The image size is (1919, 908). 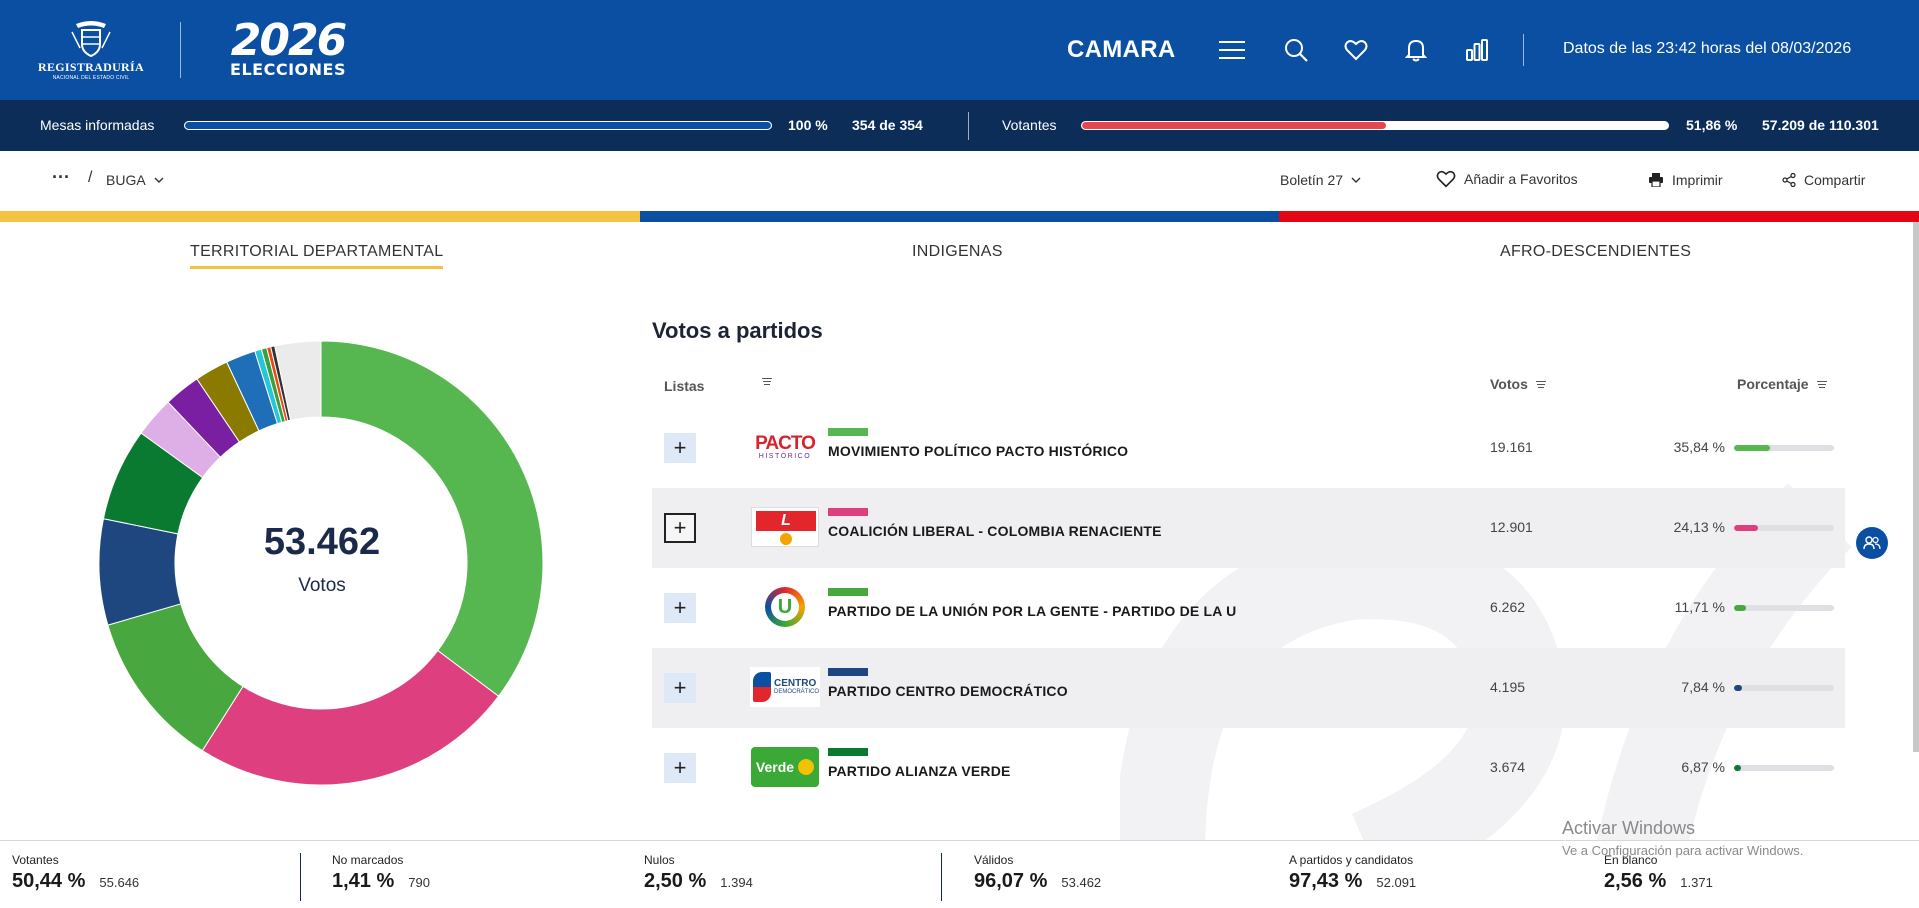 What do you see at coordinates (1320, 180) in the screenshot?
I see `boletin-selector: Boletín 27` at bounding box center [1320, 180].